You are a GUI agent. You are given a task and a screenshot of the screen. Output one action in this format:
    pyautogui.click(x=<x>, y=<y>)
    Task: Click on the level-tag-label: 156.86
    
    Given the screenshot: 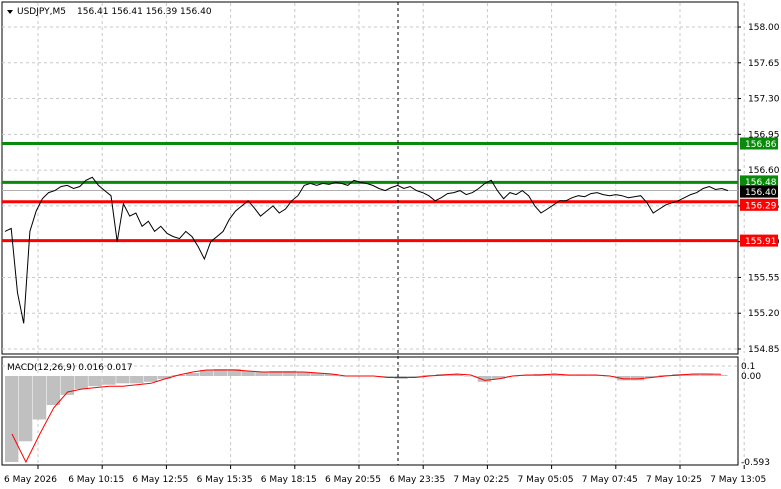 What is the action you would take?
    pyautogui.click(x=761, y=145)
    